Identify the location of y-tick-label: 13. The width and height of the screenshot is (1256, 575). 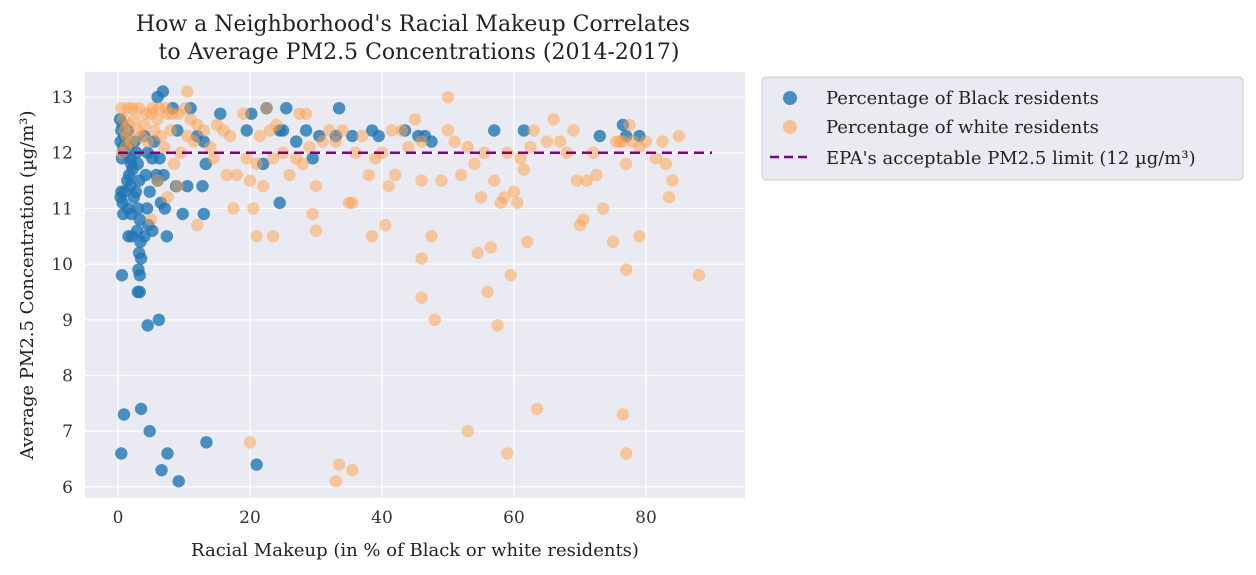
(62, 98).